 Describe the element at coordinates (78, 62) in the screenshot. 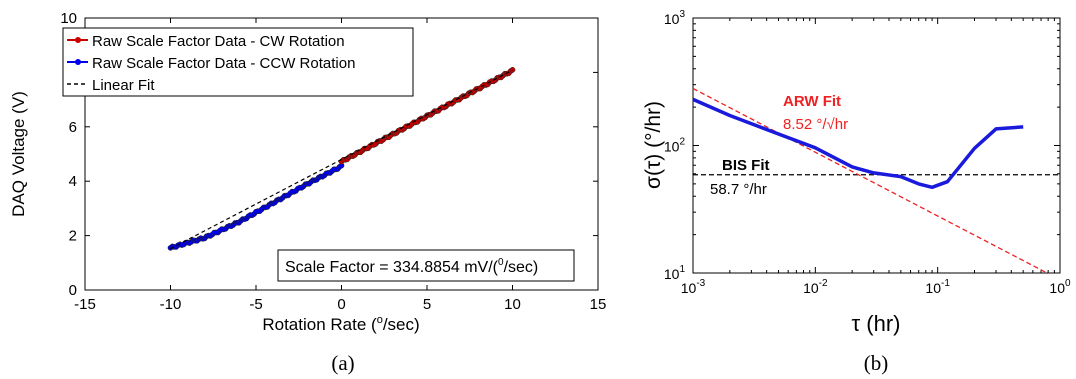

I see `legend-ccw-marker` at that location.